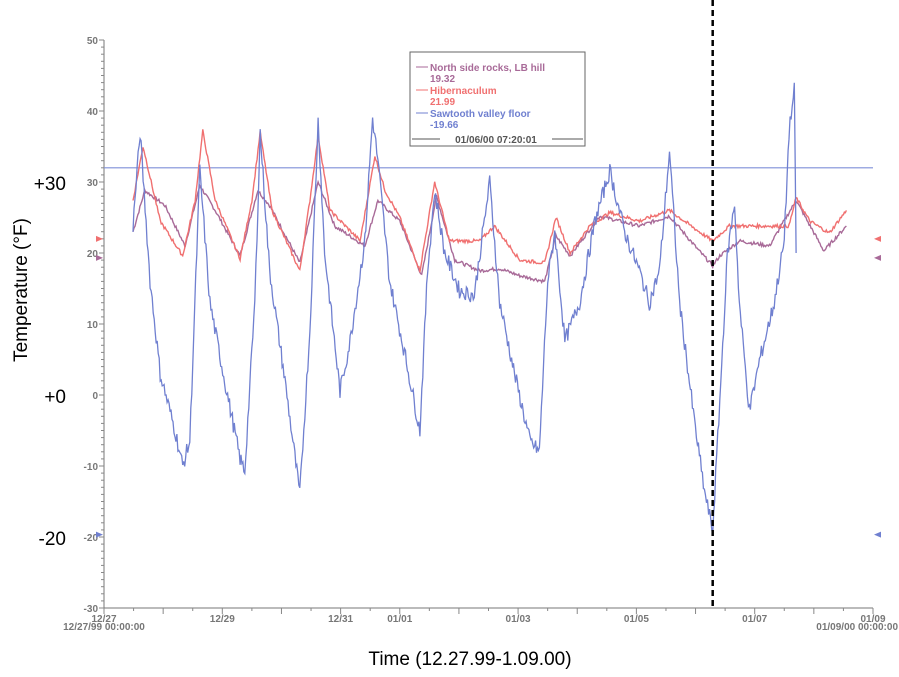  Describe the element at coordinates (55, 397) in the screenshot. I see `outer-y-label: +0` at that location.